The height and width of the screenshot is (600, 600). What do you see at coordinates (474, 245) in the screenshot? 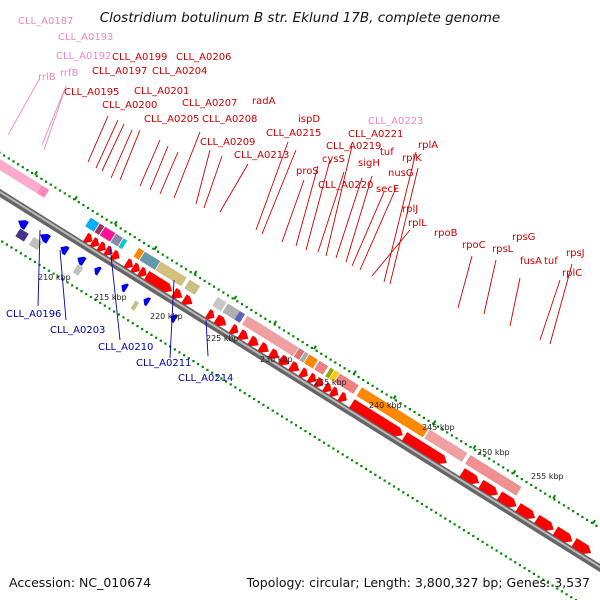
I see `forward-gene-label: rpoC` at bounding box center [474, 245].